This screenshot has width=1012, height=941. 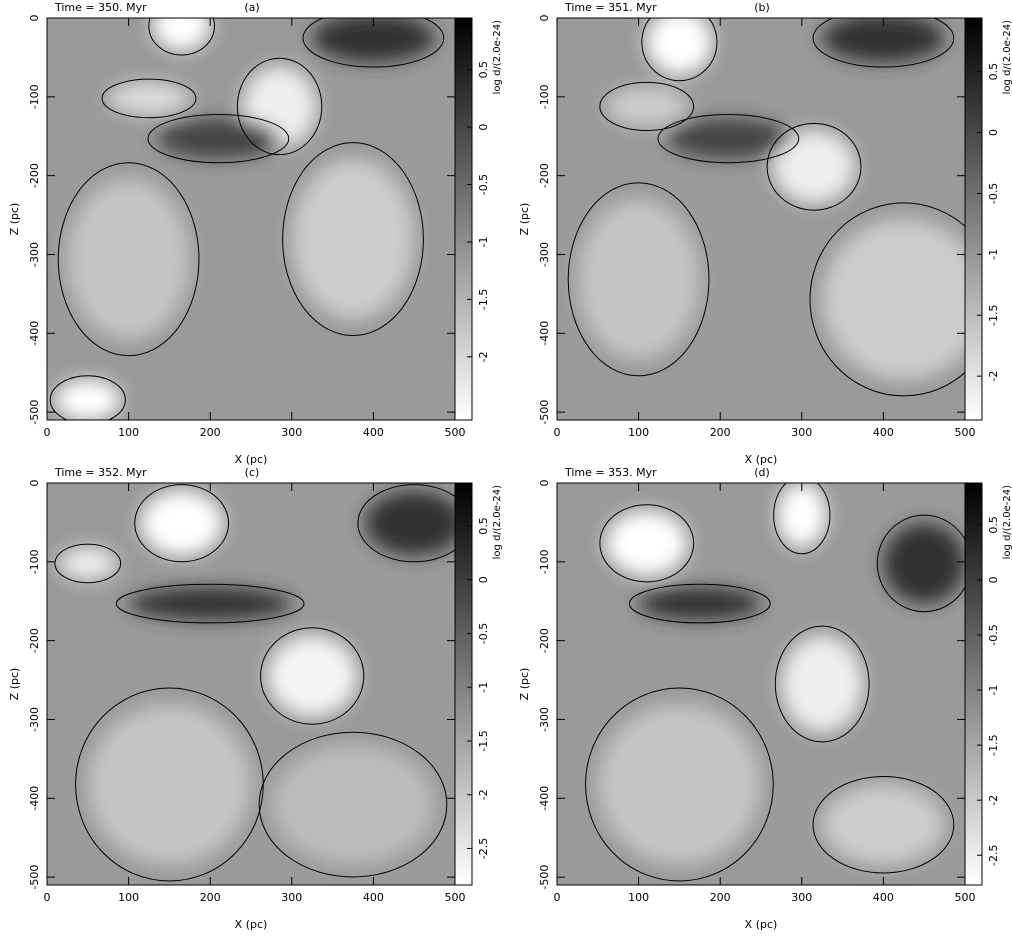 I want to click on x-axis-label: X (pc), so click(x=761, y=924).